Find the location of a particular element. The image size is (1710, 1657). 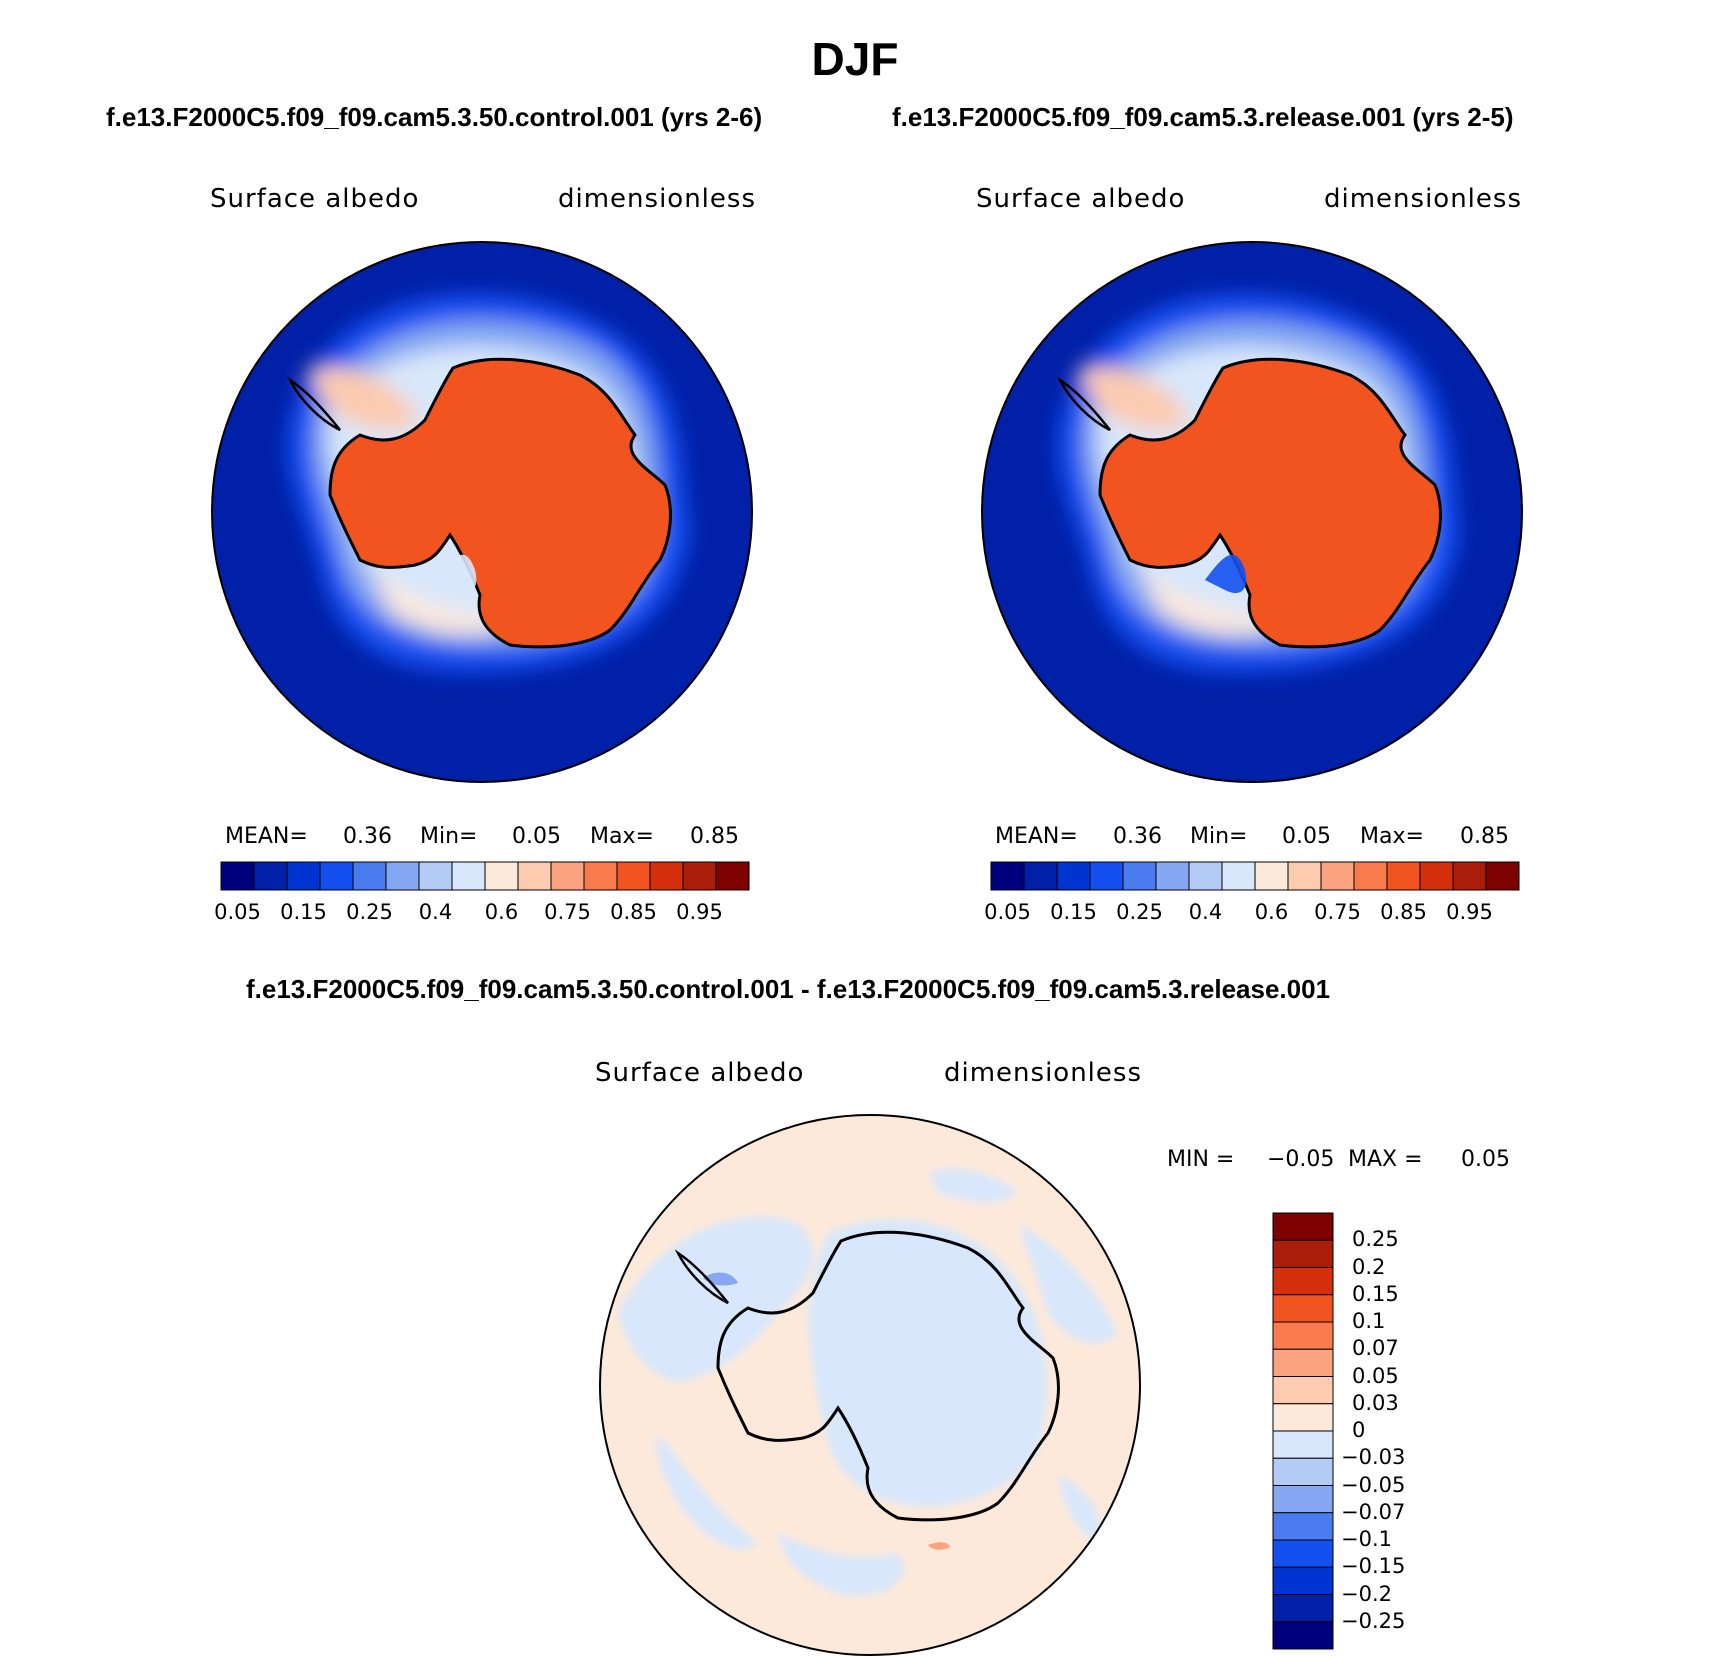

difference-variable: Surface albedo is located at coordinates (700, 1073).